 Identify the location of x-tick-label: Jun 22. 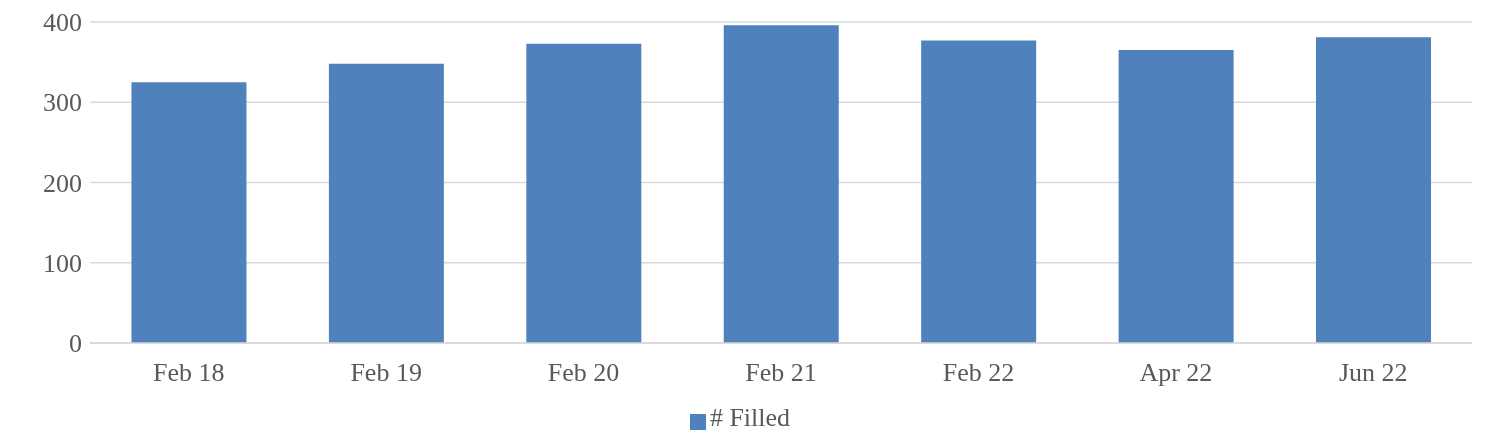
(1373, 373).